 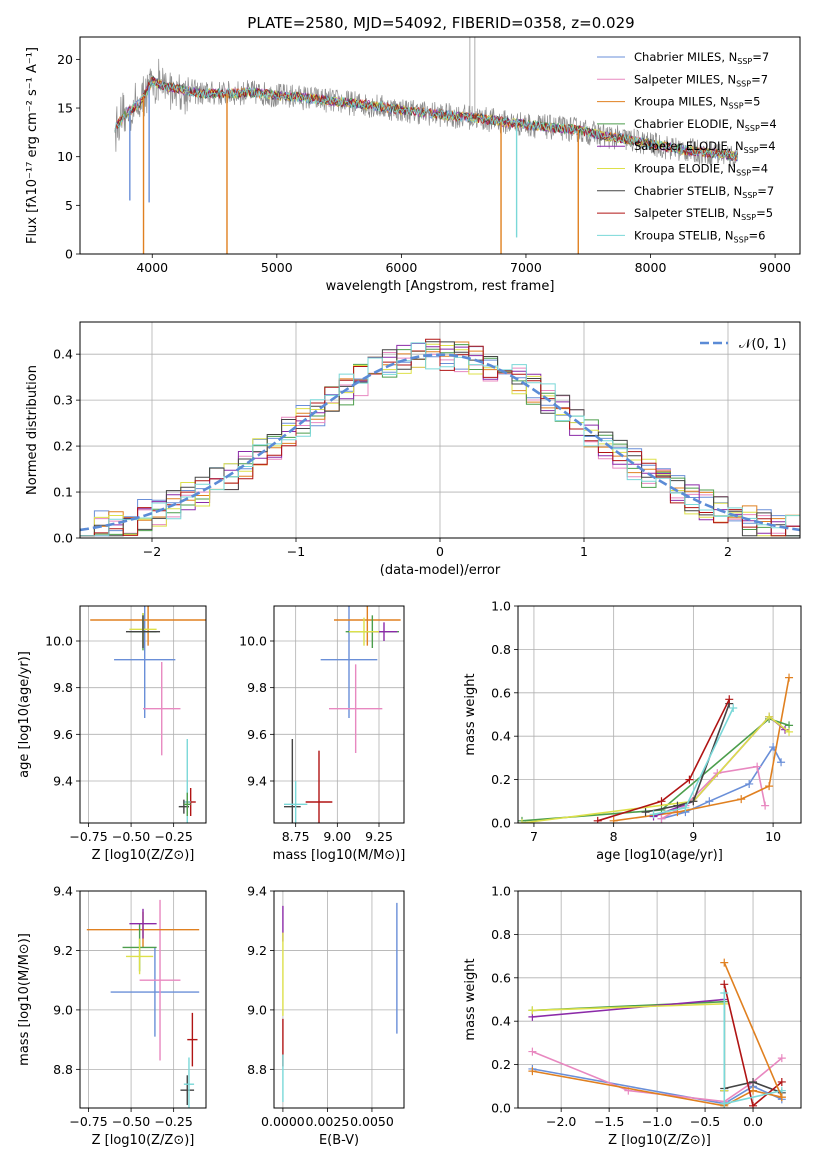 I want to click on x-tick-label: −0.25, so click(x=173, y=836).